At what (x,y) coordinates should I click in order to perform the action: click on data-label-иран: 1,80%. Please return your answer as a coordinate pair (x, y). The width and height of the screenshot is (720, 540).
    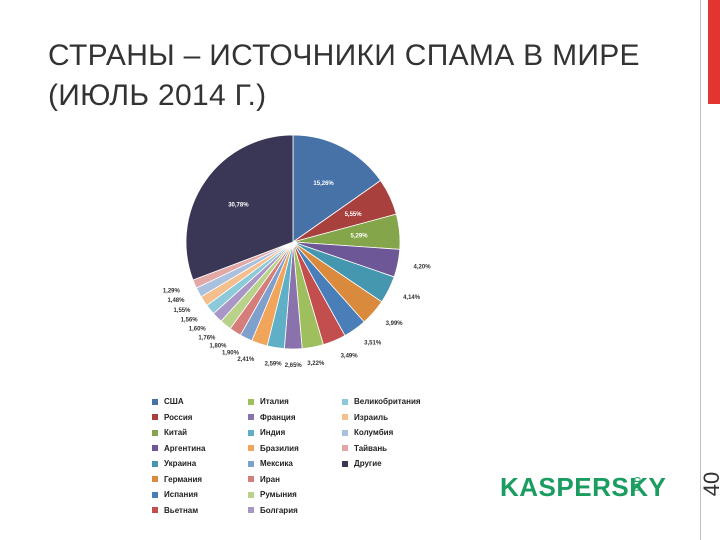
    Looking at the image, I should click on (219, 346).